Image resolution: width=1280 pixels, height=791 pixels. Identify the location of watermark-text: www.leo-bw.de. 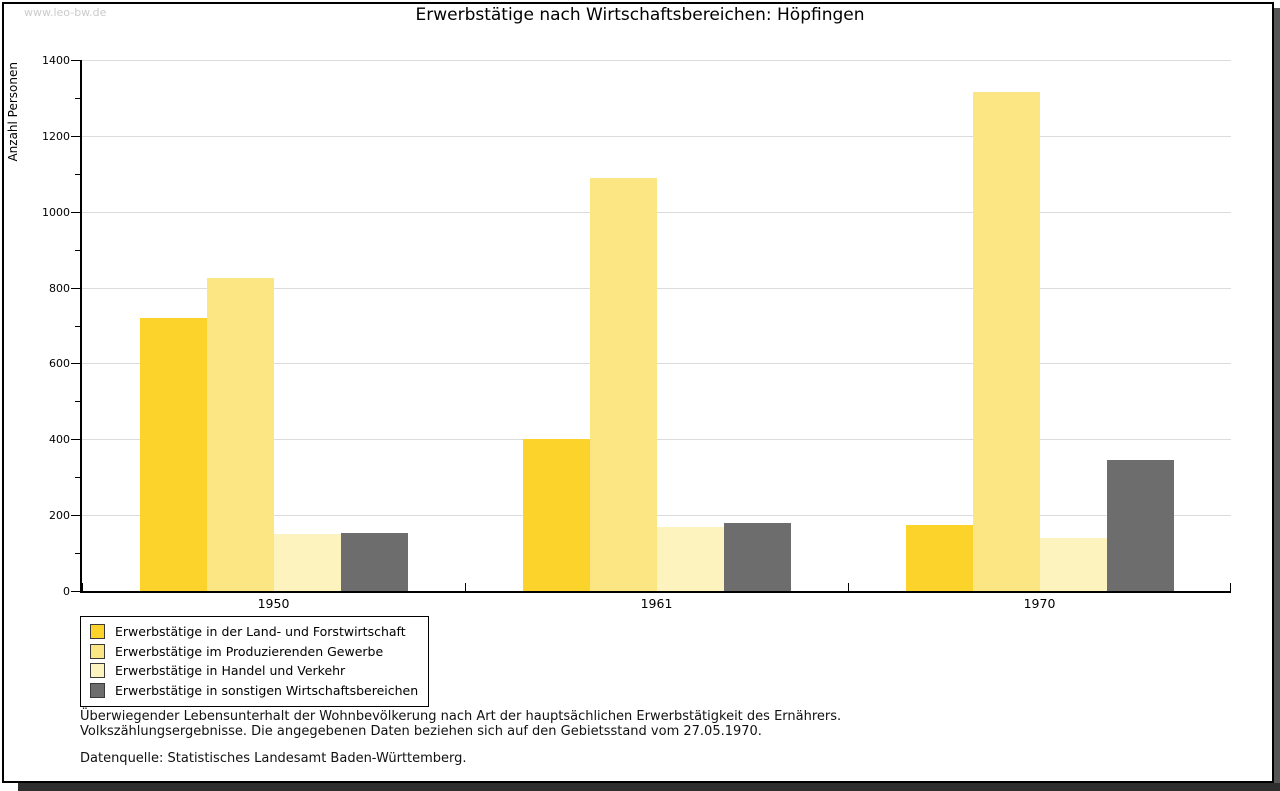
(65, 12).